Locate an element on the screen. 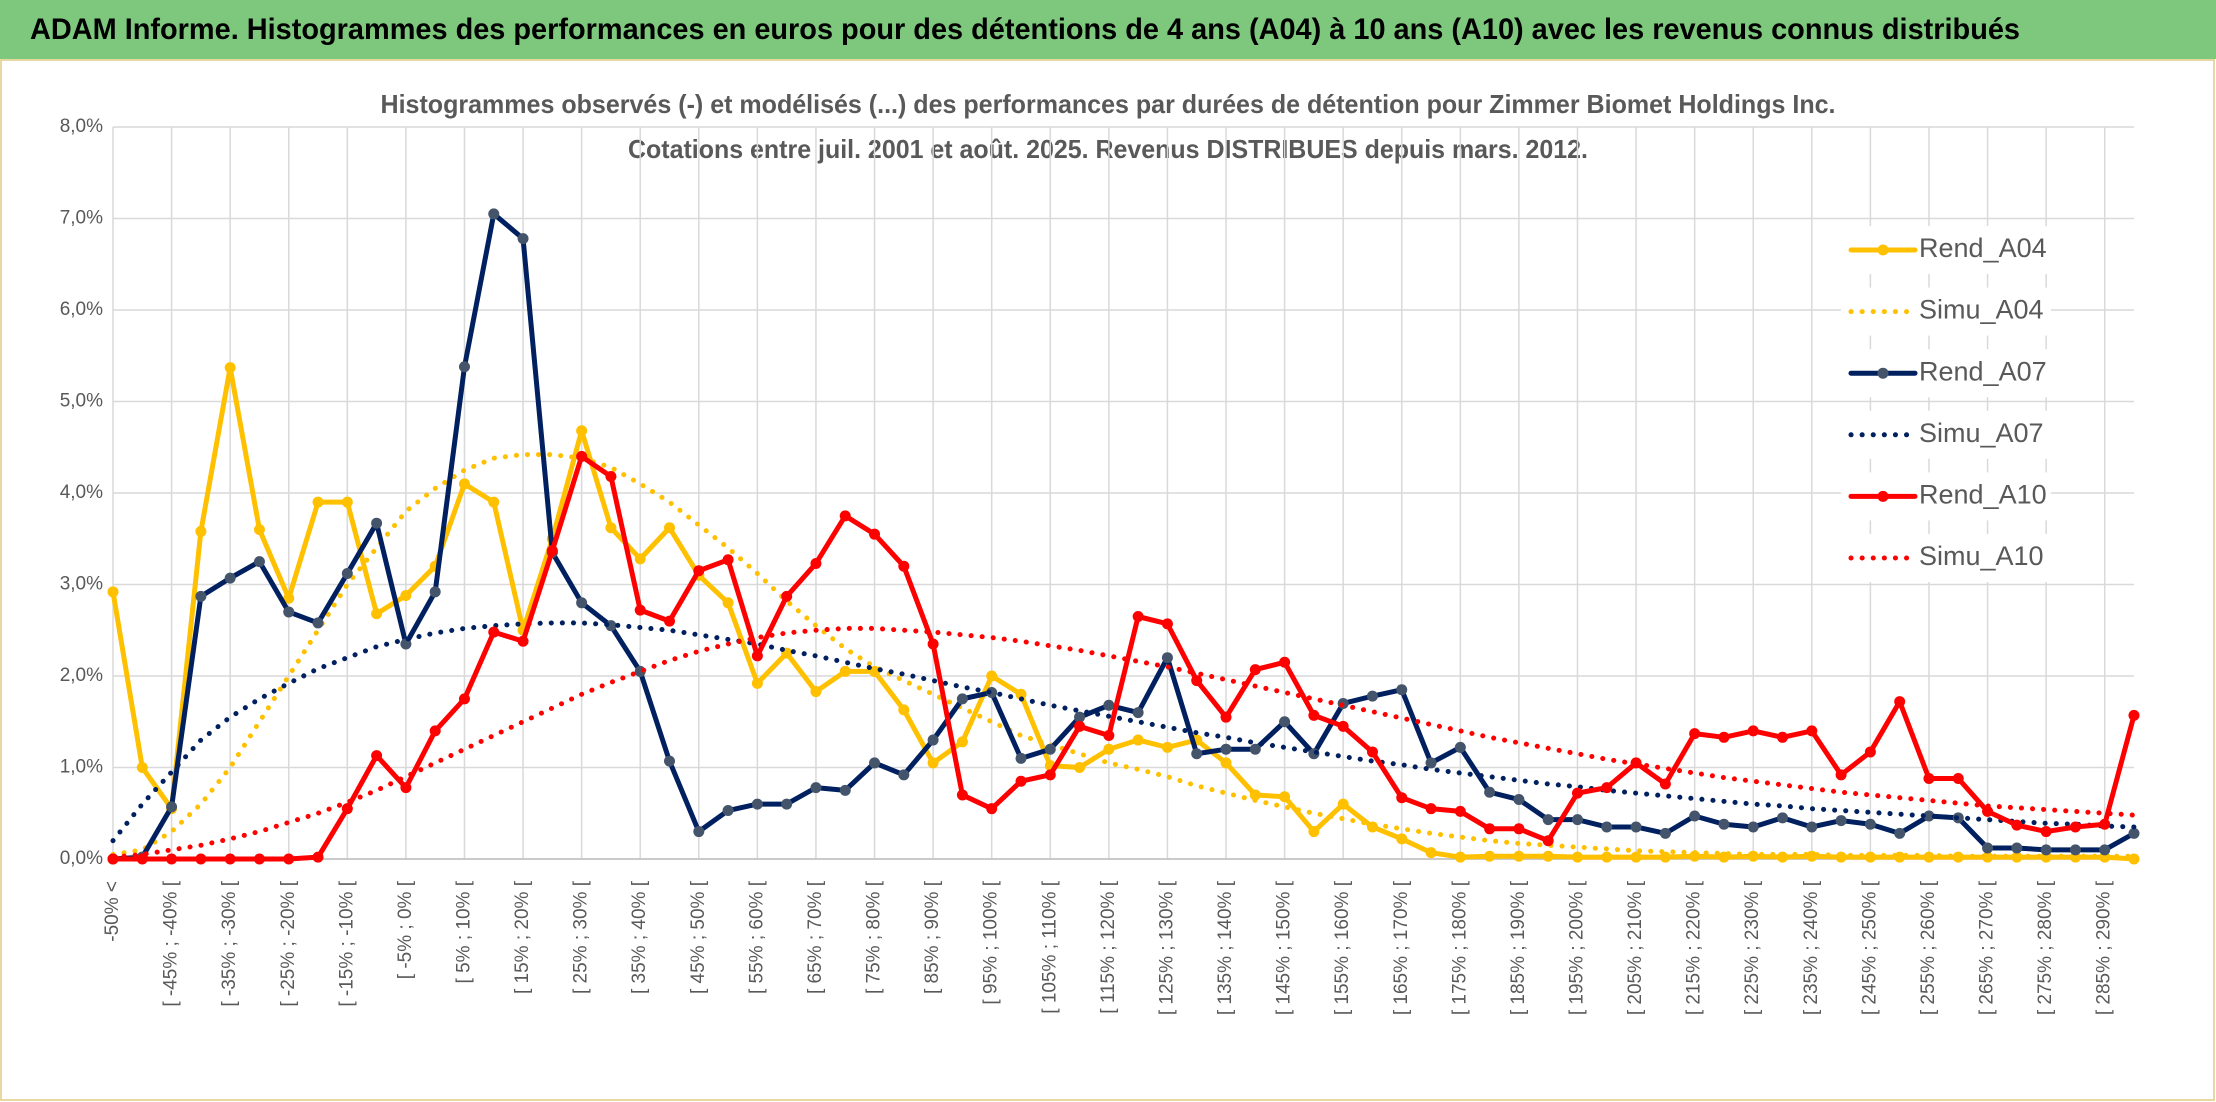  y-tick-label: 4,0% is located at coordinates (81, 492).